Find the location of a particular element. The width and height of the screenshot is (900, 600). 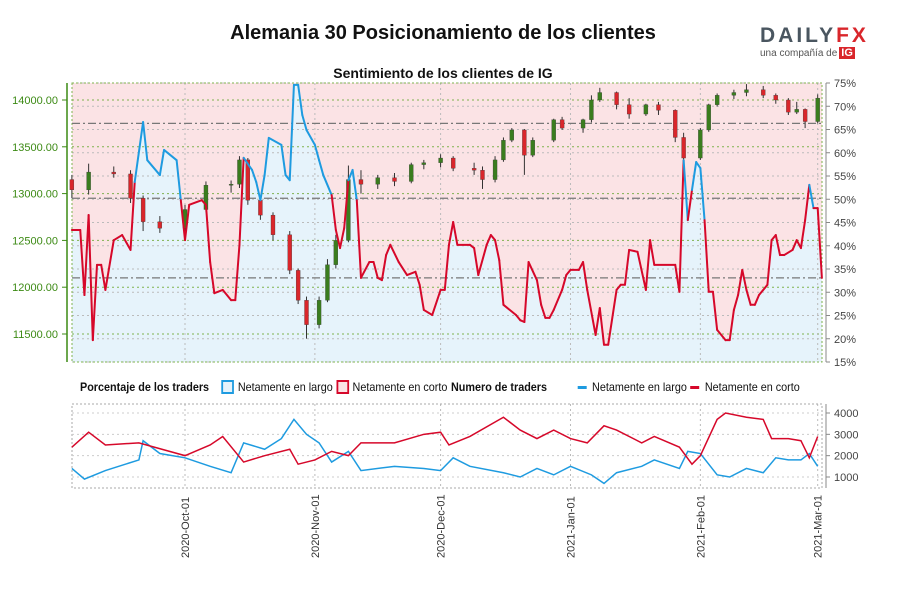

x-tick-label: 2021-Jan-01 is located at coordinates (571, 527).